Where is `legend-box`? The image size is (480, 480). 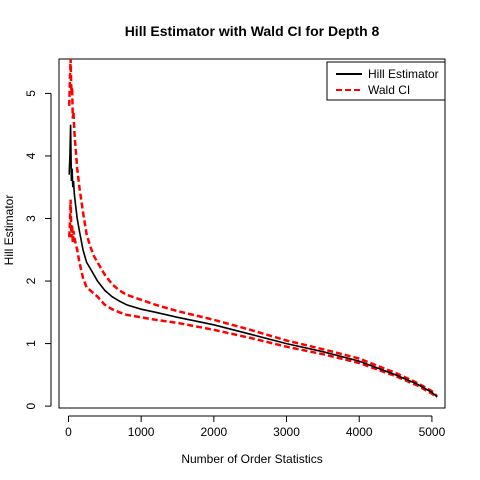
legend-box is located at coordinates (386, 81).